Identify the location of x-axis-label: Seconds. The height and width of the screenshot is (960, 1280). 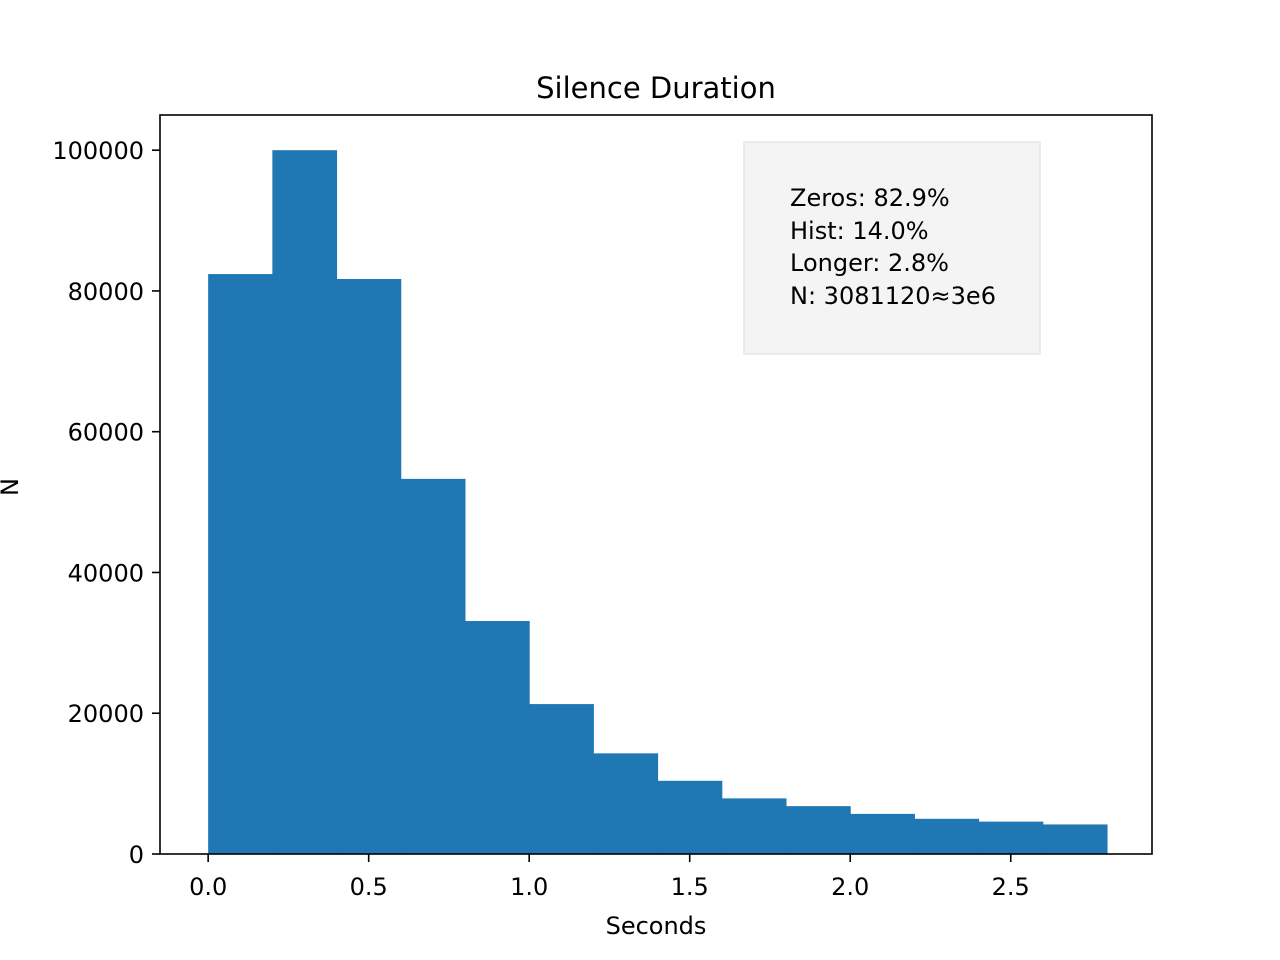
(656, 926).